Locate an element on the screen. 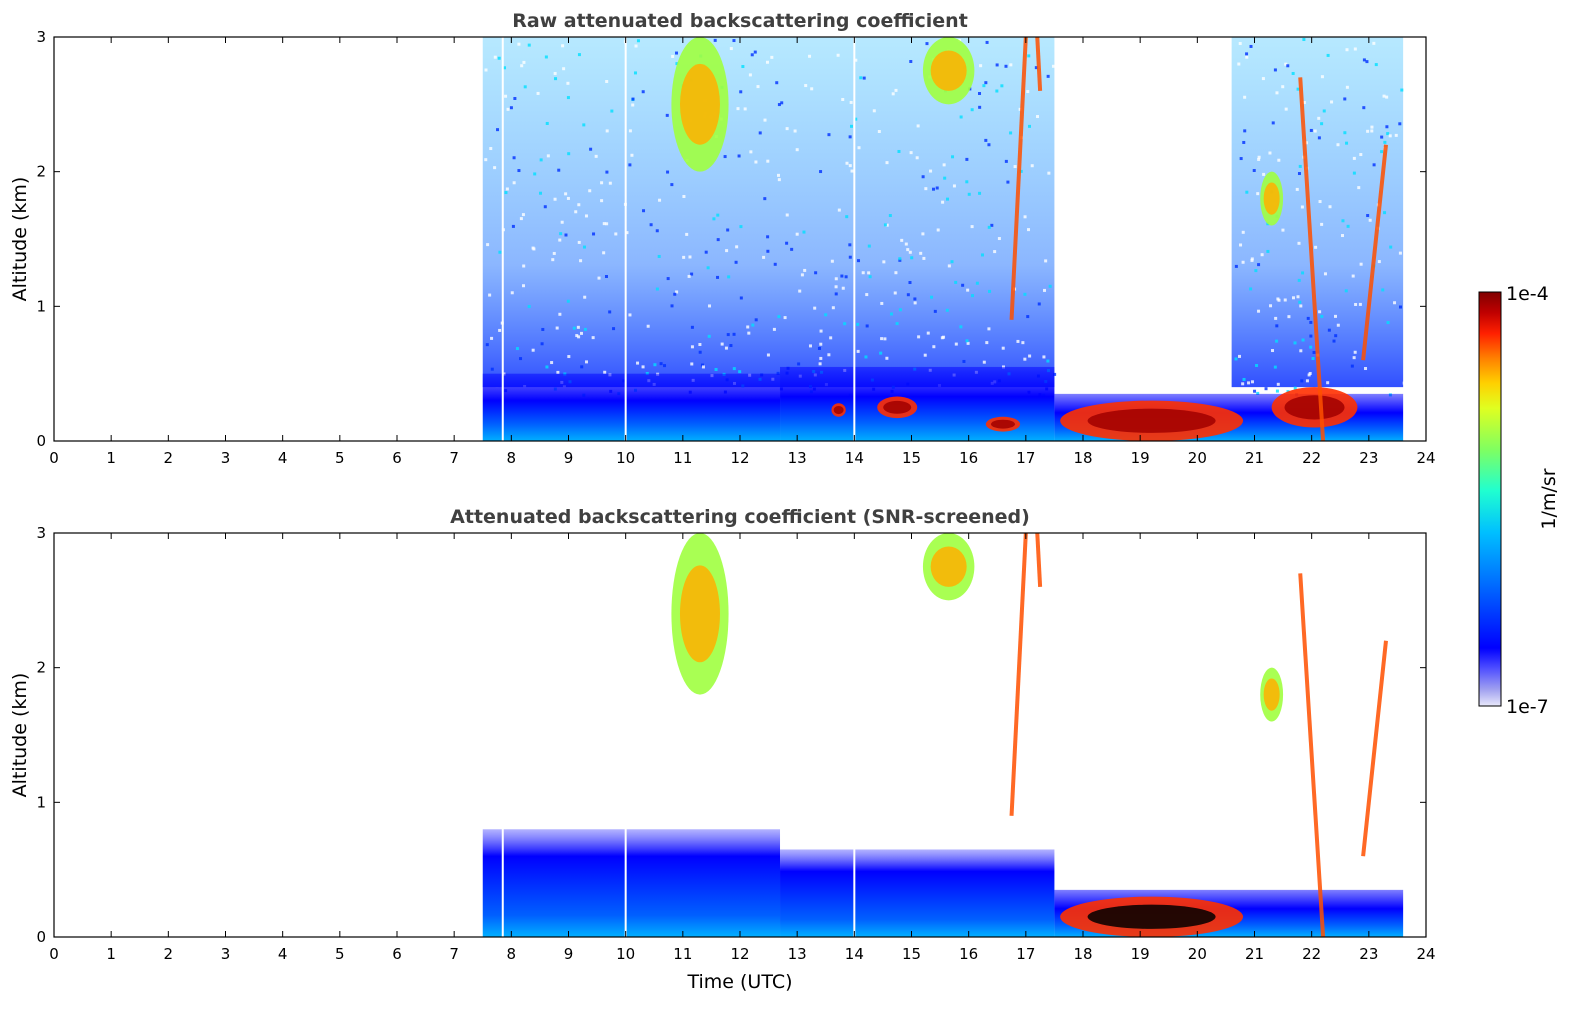  y-axis-label: Altitude (km) is located at coordinates (20, 239).